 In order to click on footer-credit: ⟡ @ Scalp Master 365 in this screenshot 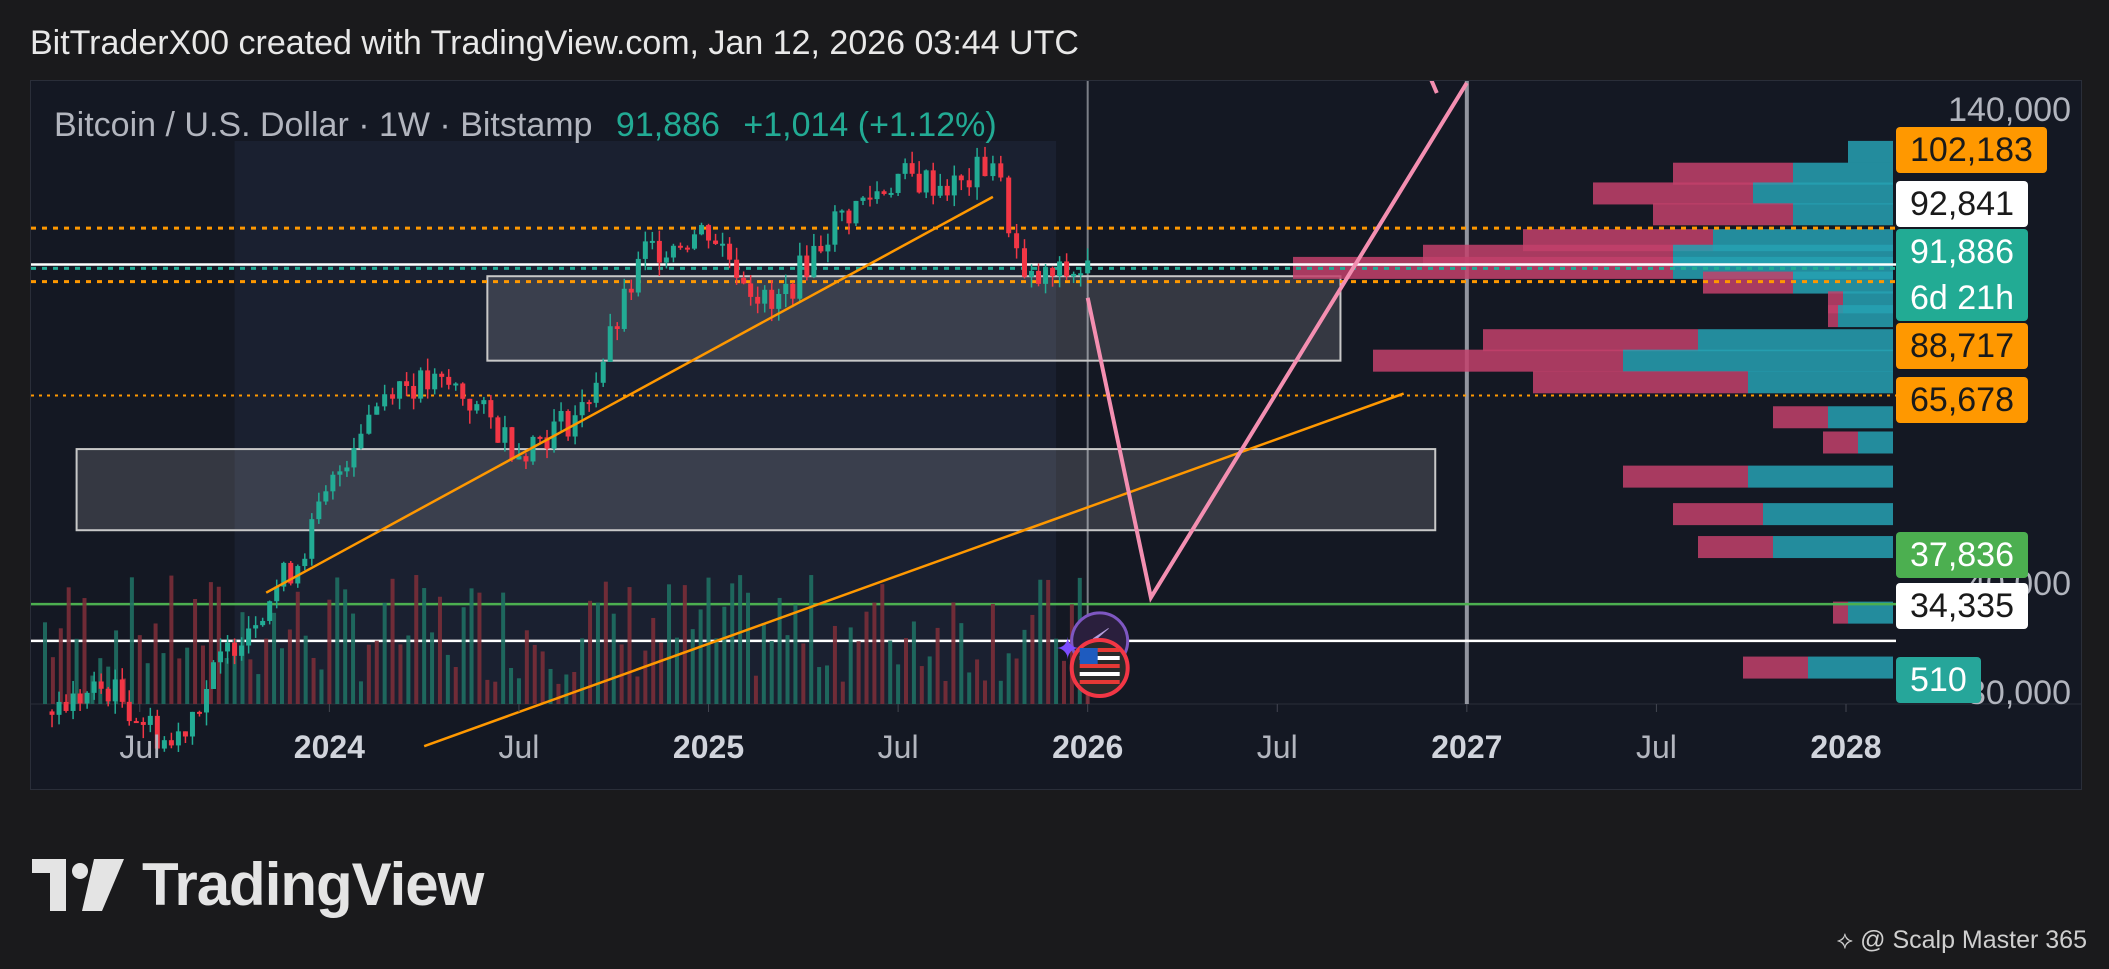, I will do `click(1962, 940)`.